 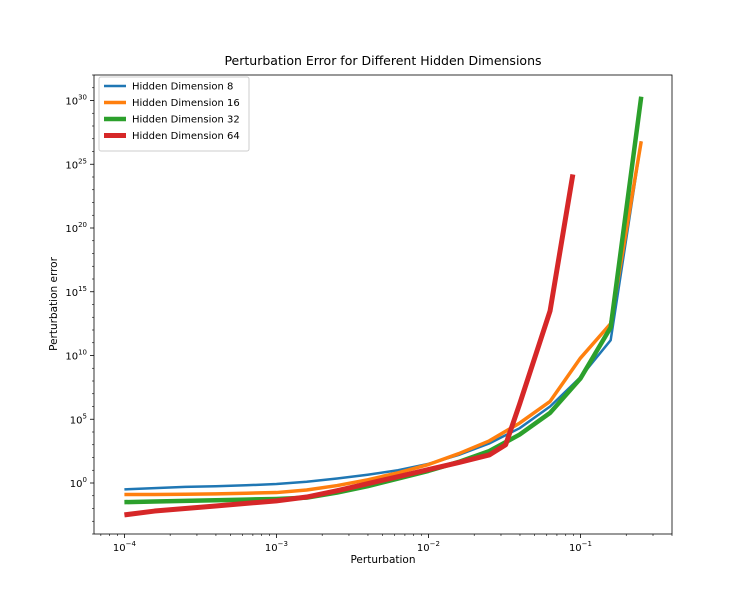 I want to click on y-tick-label: 10³⁰, so click(x=76, y=101).